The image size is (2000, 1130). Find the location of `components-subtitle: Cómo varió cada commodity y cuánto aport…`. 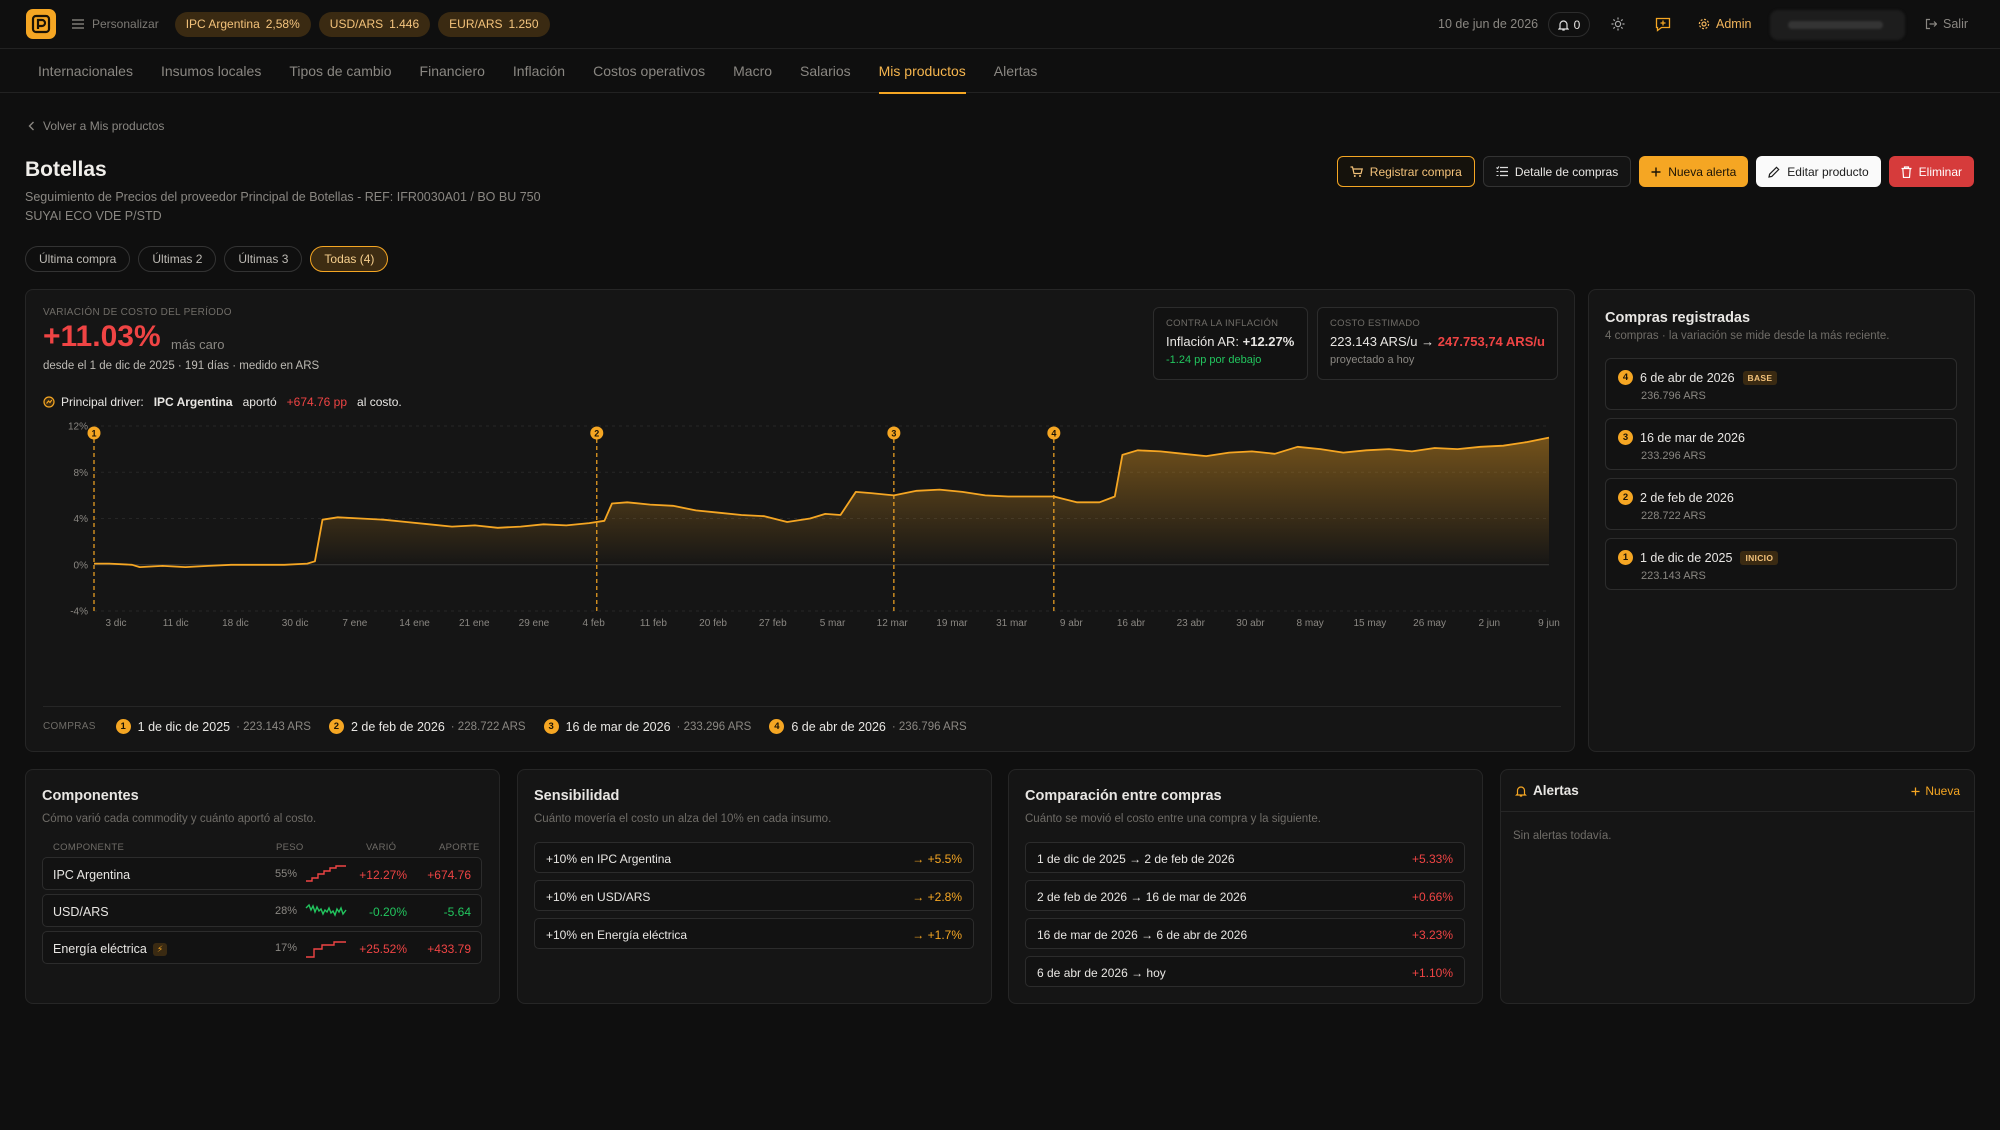

components-subtitle: Cómo varió cada commodity y cuánto aport… is located at coordinates (179, 819).